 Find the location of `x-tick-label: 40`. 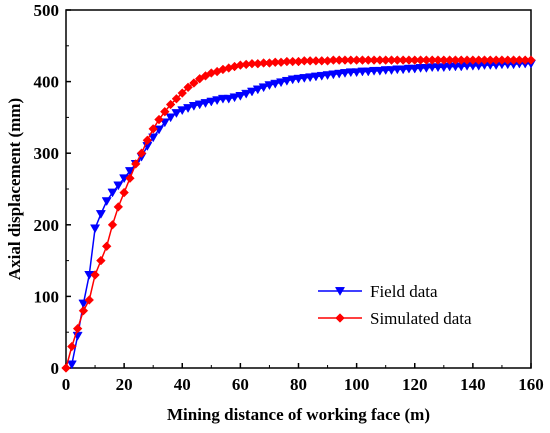

x-tick-label: 40 is located at coordinates (182, 384).